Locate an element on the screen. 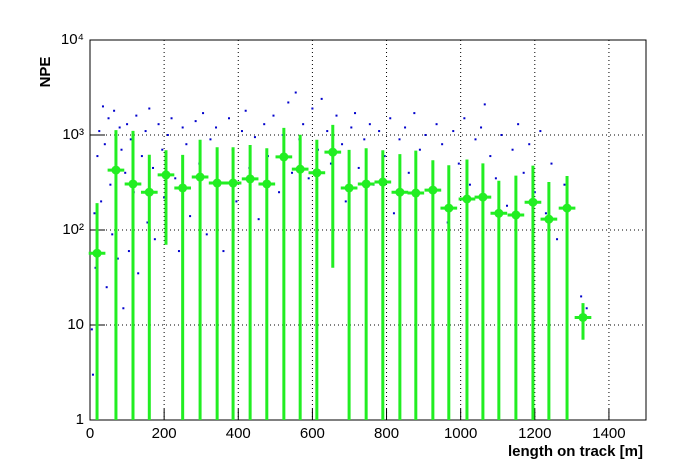  y-axis-title: NPE is located at coordinates (45, 72).